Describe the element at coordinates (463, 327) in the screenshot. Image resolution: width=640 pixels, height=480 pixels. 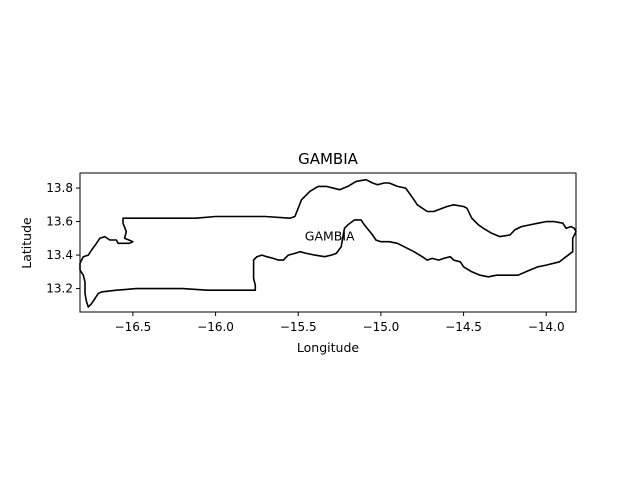
I see `x-tick-label: −14.5` at that location.